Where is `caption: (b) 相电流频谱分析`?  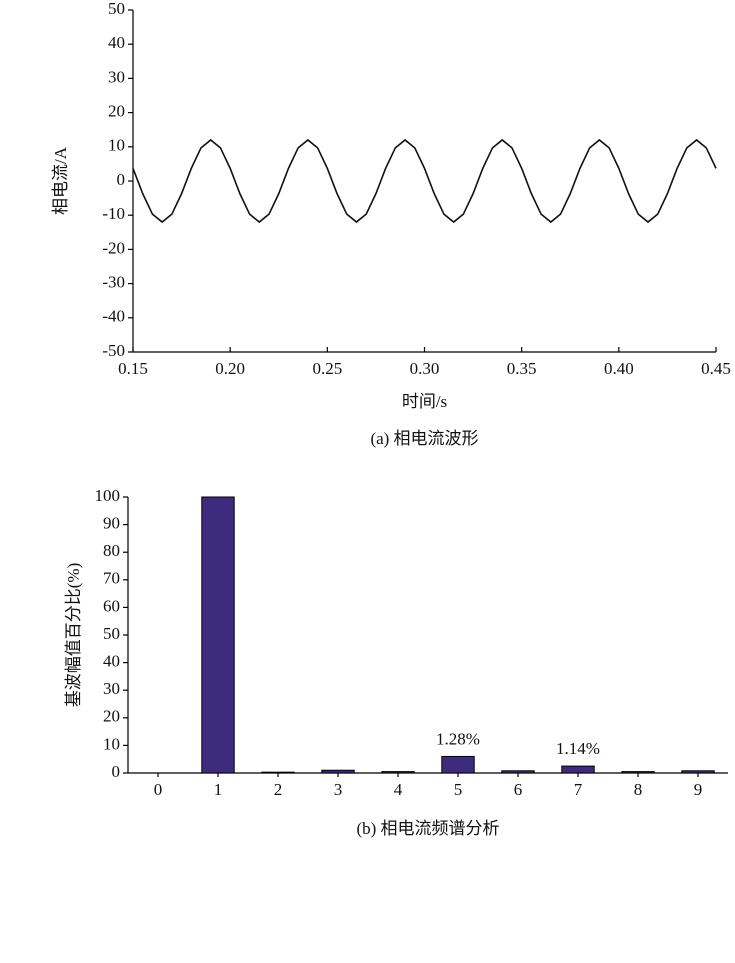
caption: (b) 相电流频谱分析 is located at coordinates (427, 828).